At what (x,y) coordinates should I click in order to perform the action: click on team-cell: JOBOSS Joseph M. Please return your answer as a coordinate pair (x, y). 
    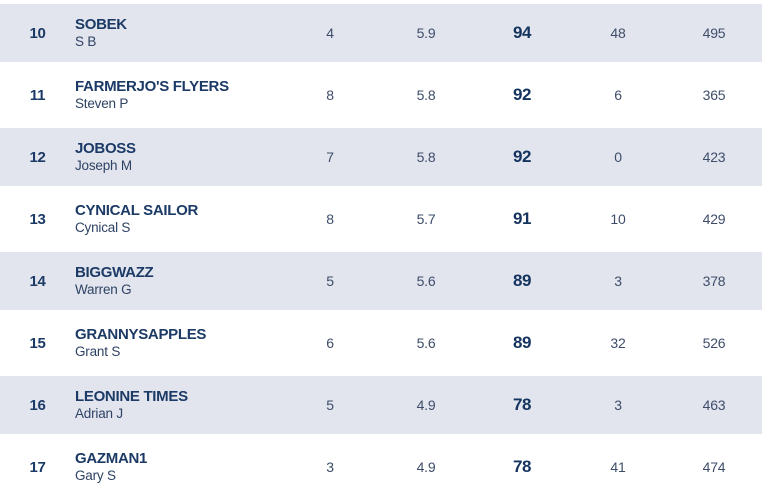
    Looking at the image, I should click on (178, 157).